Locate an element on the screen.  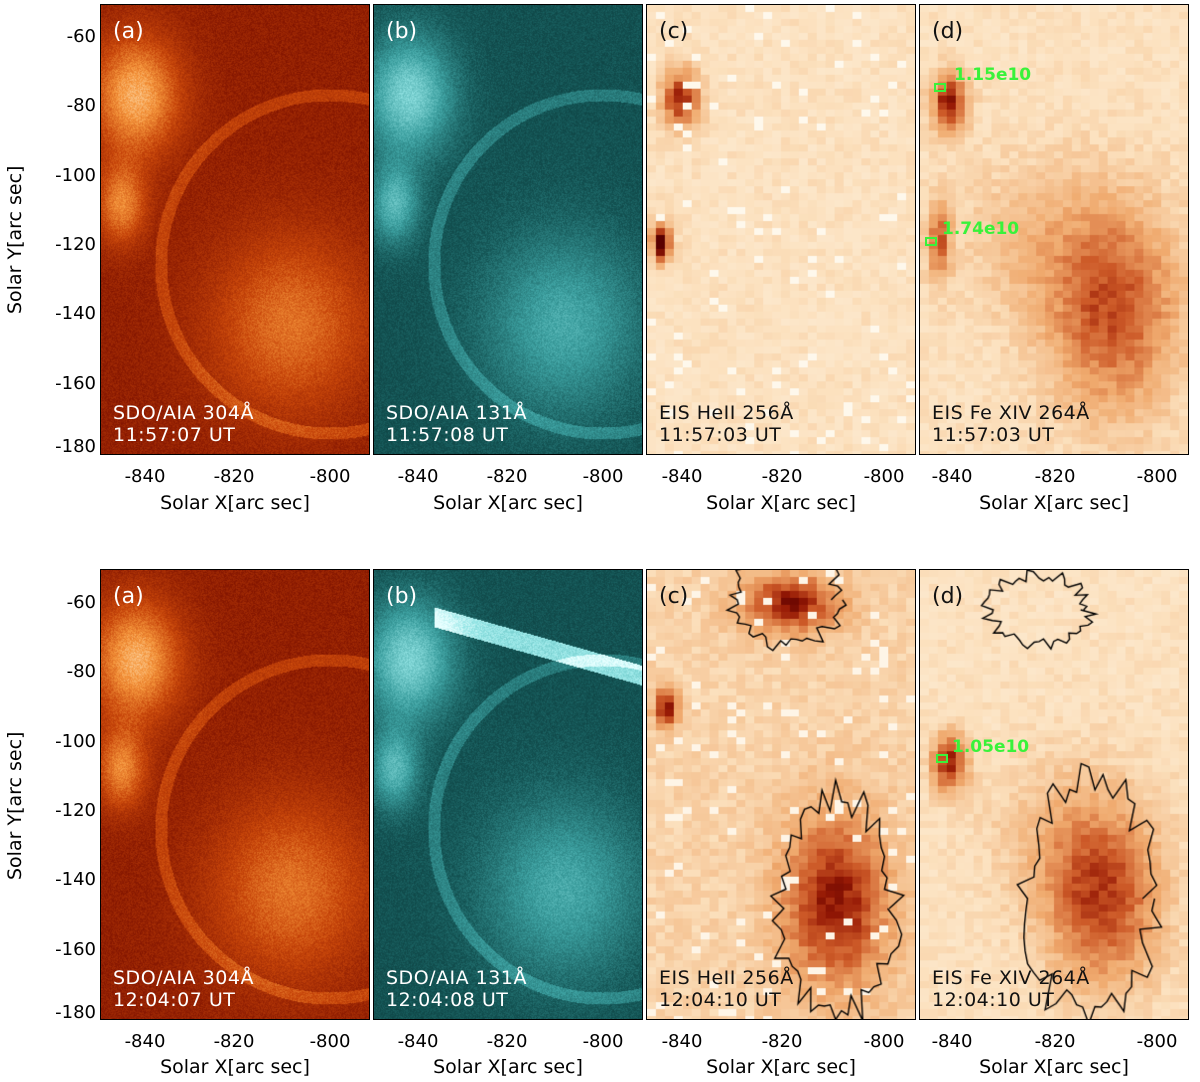
time-label: 12:04:07 UT is located at coordinates (174, 1000).